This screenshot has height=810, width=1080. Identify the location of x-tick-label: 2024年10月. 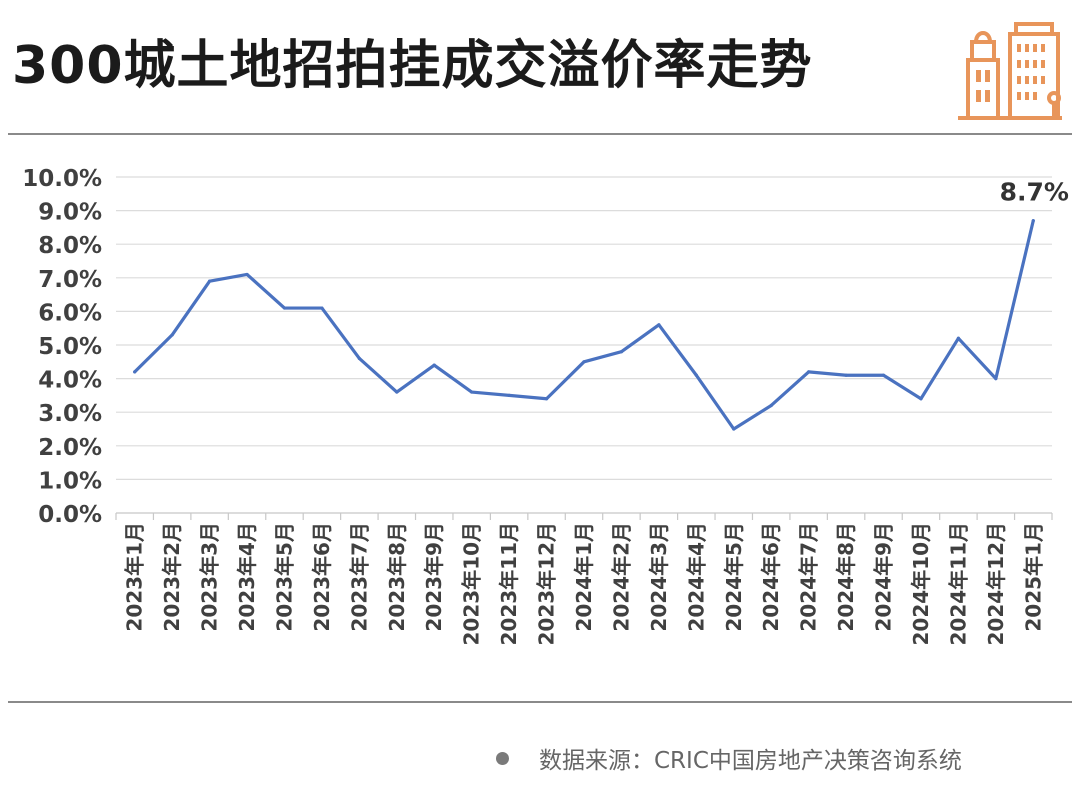
(921, 584).